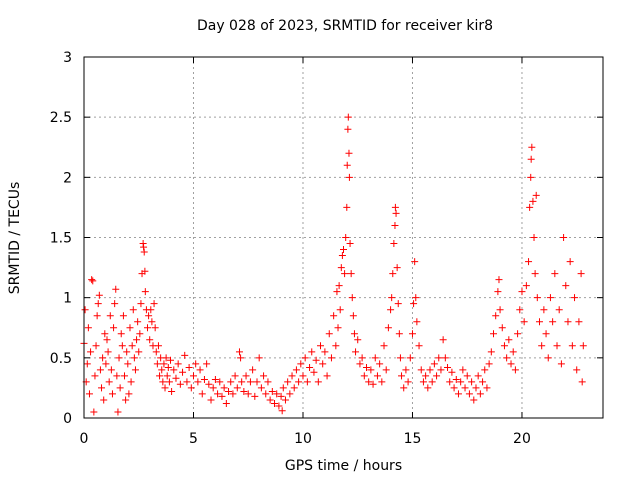 The width and height of the screenshot is (640, 480). Describe the element at coordinates (61, 239) in the screenshot. I see `y-tick-label: 1.5` at that location.